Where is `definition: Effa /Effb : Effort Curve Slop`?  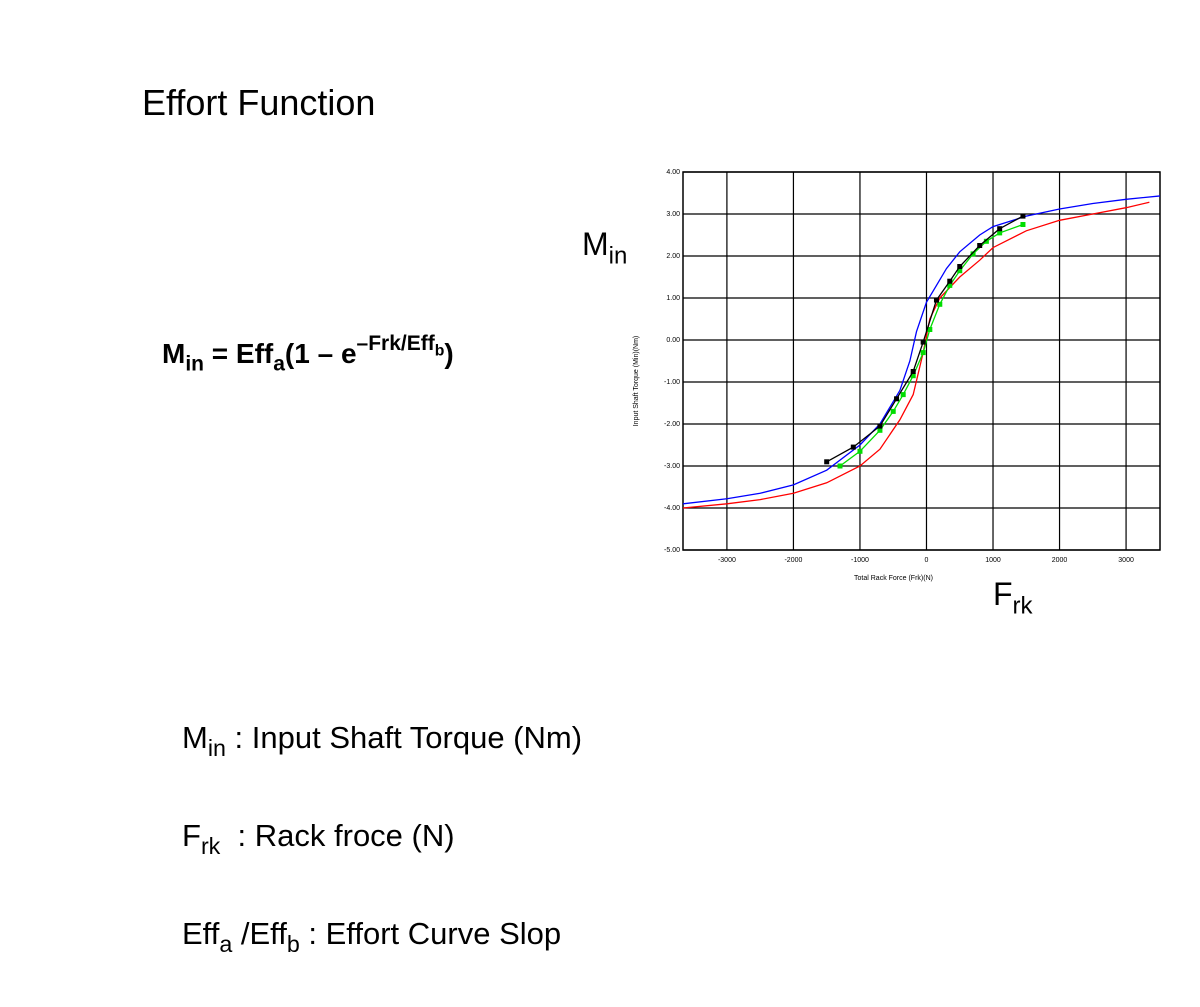 definition: Effa /Effb : Effort Curve Slop is located at coordinates (382, 933).